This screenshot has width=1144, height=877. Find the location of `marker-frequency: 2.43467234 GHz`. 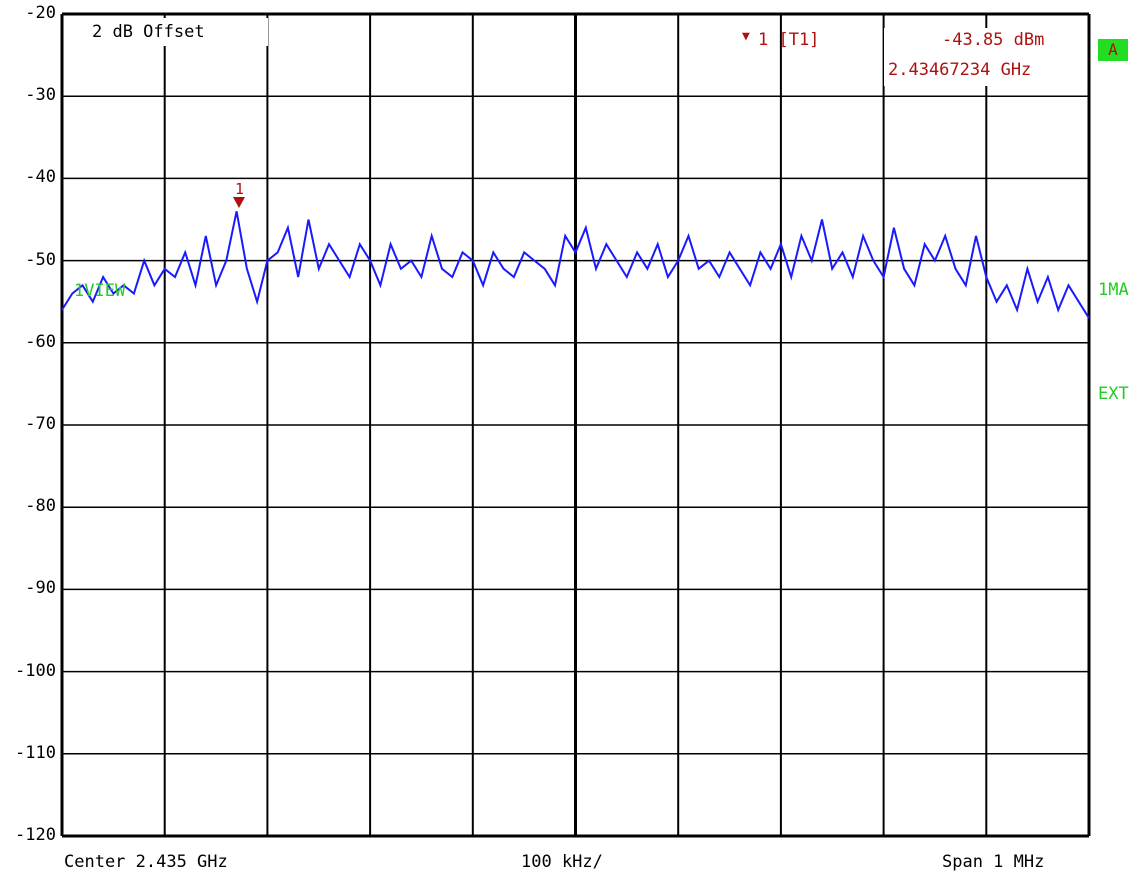

marker-frequency: 2.43467234 GHz is located at coordinates (960, 70).